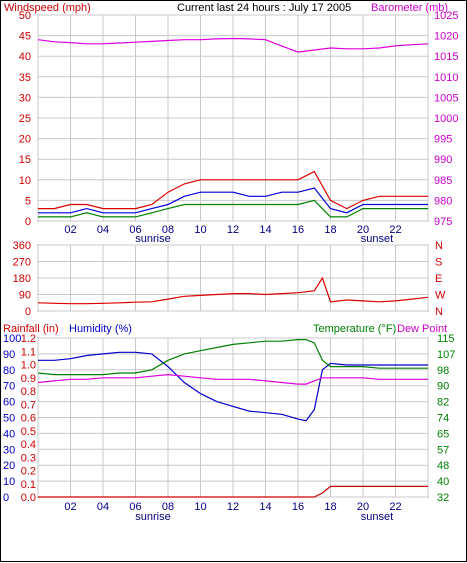  What do you see at coordinates (22, 279) in the screenshot?
I see `direction-tick-180: 180` at bounding box center [22, 279].